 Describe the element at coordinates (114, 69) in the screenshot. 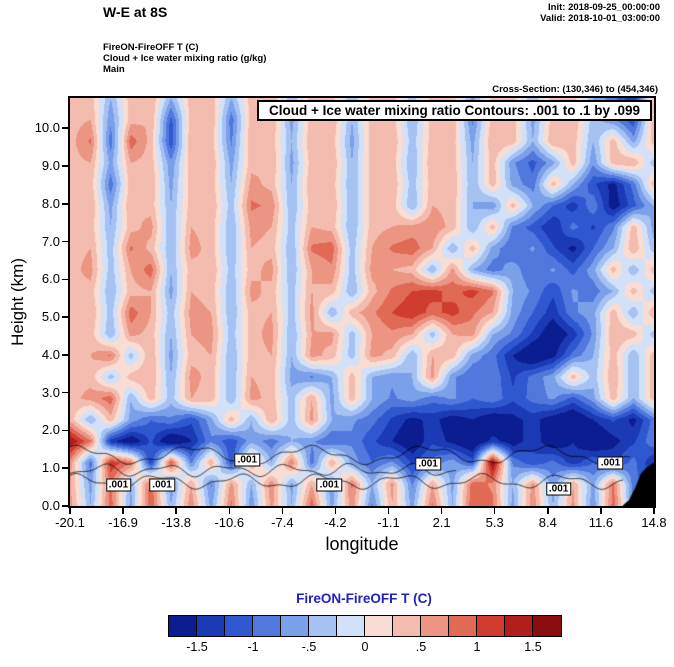

I see `domain-label: Main` at that location.